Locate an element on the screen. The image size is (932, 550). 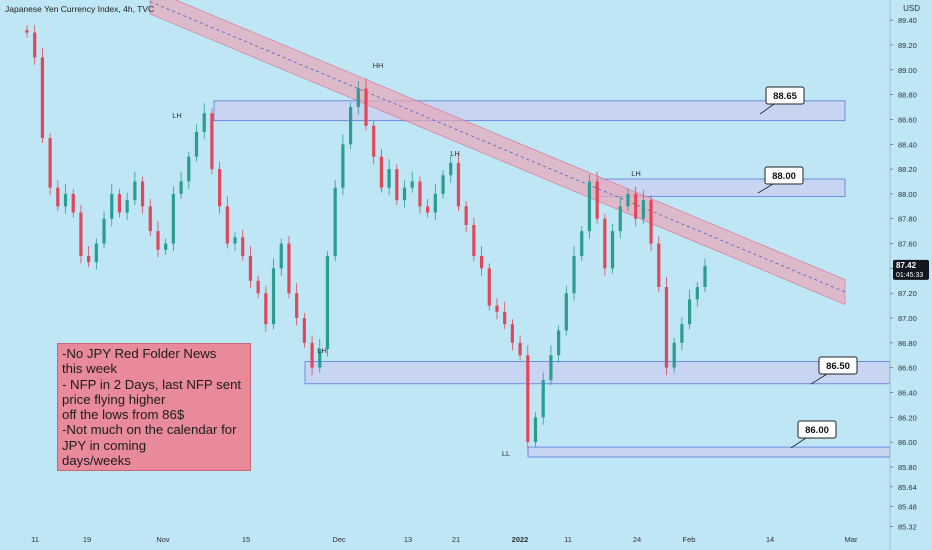
note-line: -Not much on the calendar for is located at coordinates (149, 430).